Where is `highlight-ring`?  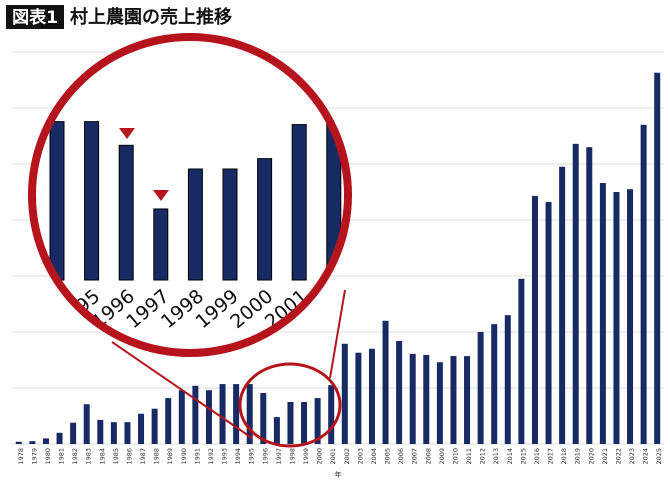 highlight-ring is located at coordinates (290, 405).